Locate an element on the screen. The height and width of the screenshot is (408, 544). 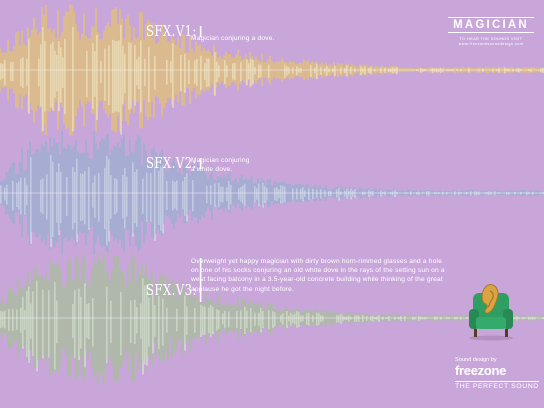
armchair-with-ear-illustration is located at coordinates (491, 312).